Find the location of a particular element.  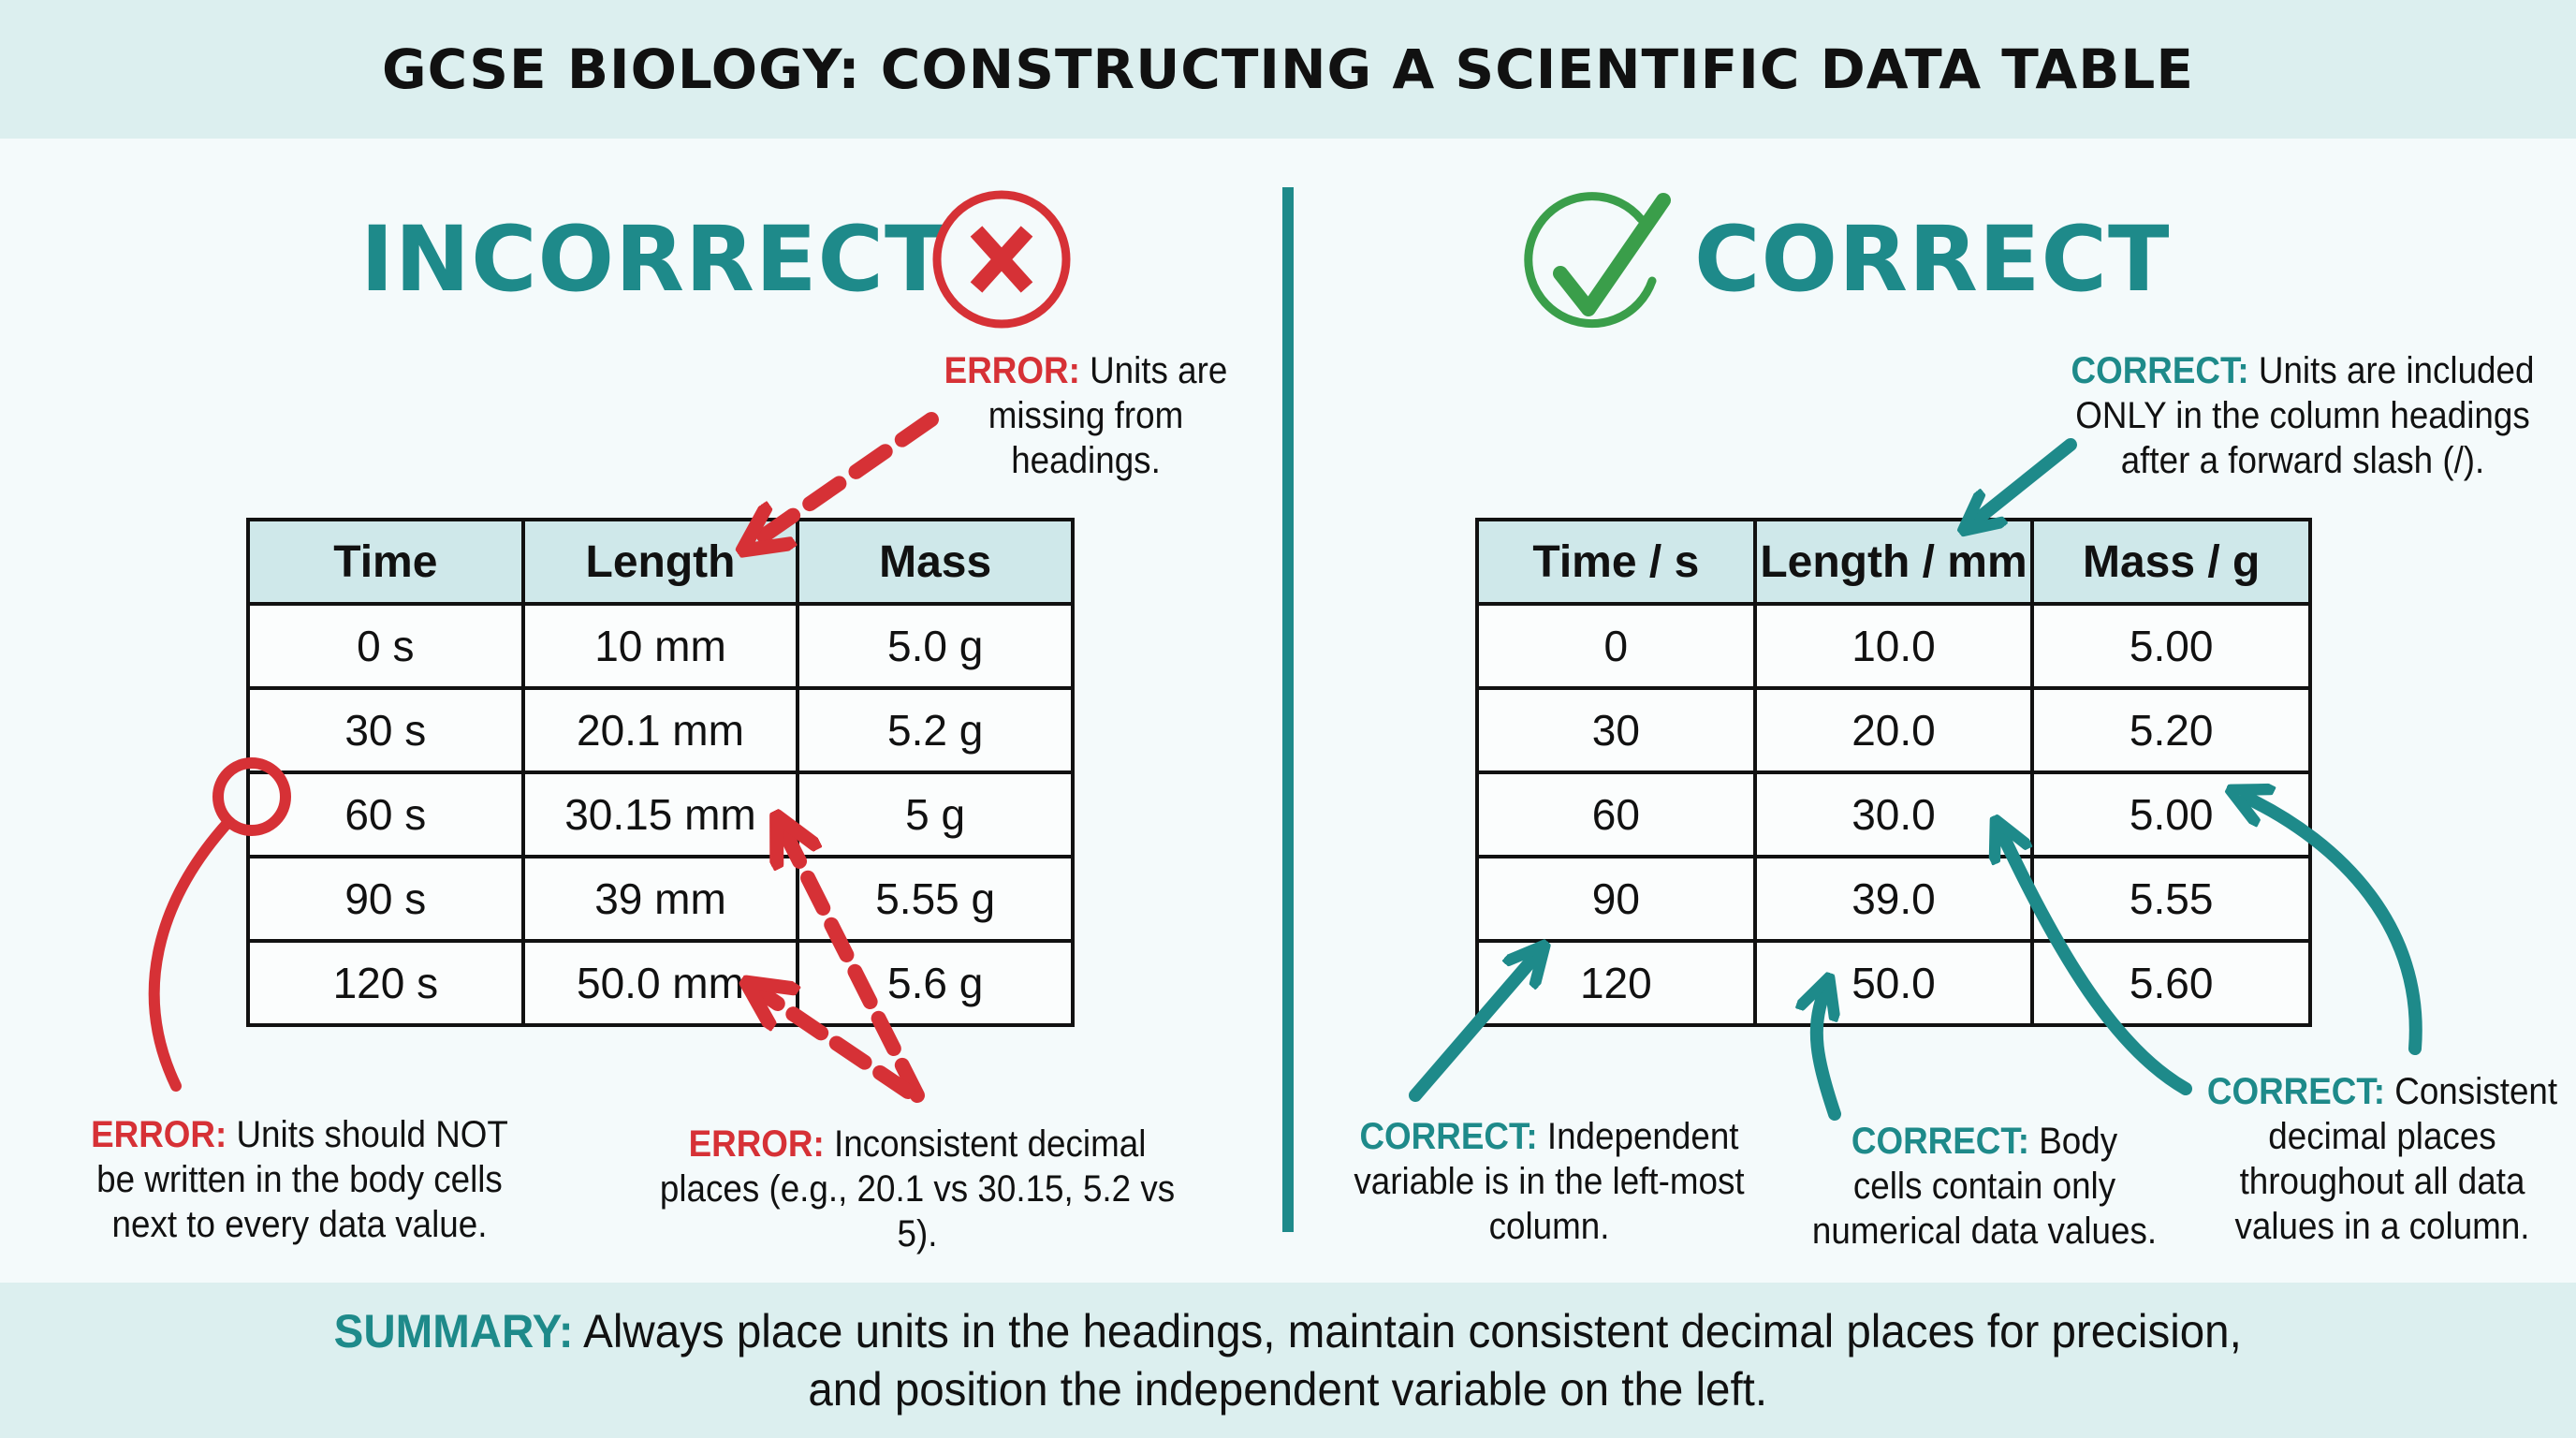

table-row: 0 10.0 5.00 is located at coordinates (1893, 646).